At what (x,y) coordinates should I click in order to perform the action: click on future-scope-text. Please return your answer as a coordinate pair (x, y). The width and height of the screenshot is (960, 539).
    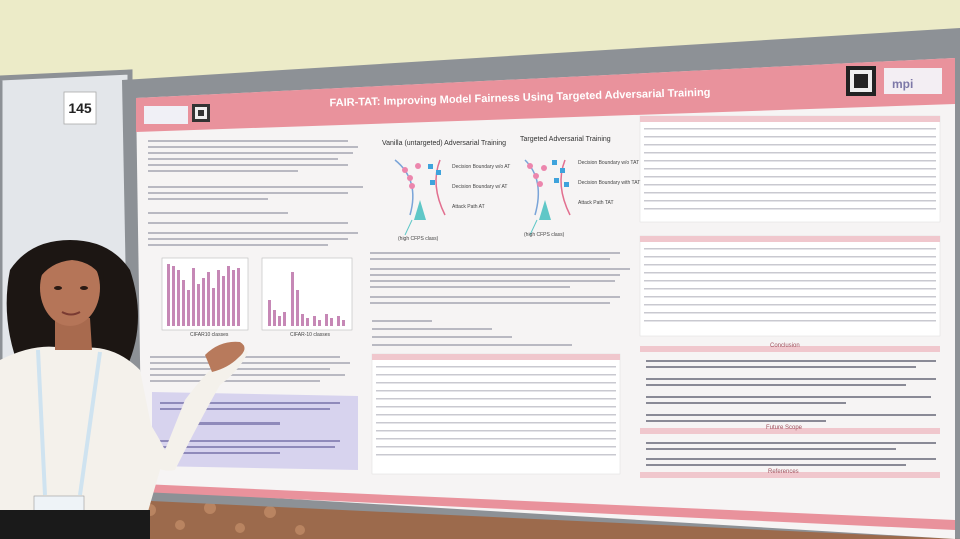
    Looking at the image, I should click on (791, 454).